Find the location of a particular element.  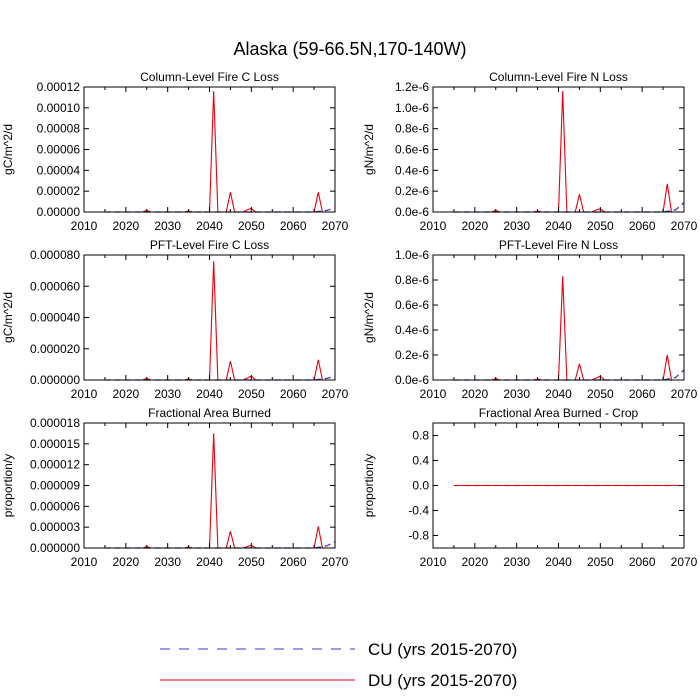

y-tick-label: 0.4e-6 is located at coordinates (412, 170).